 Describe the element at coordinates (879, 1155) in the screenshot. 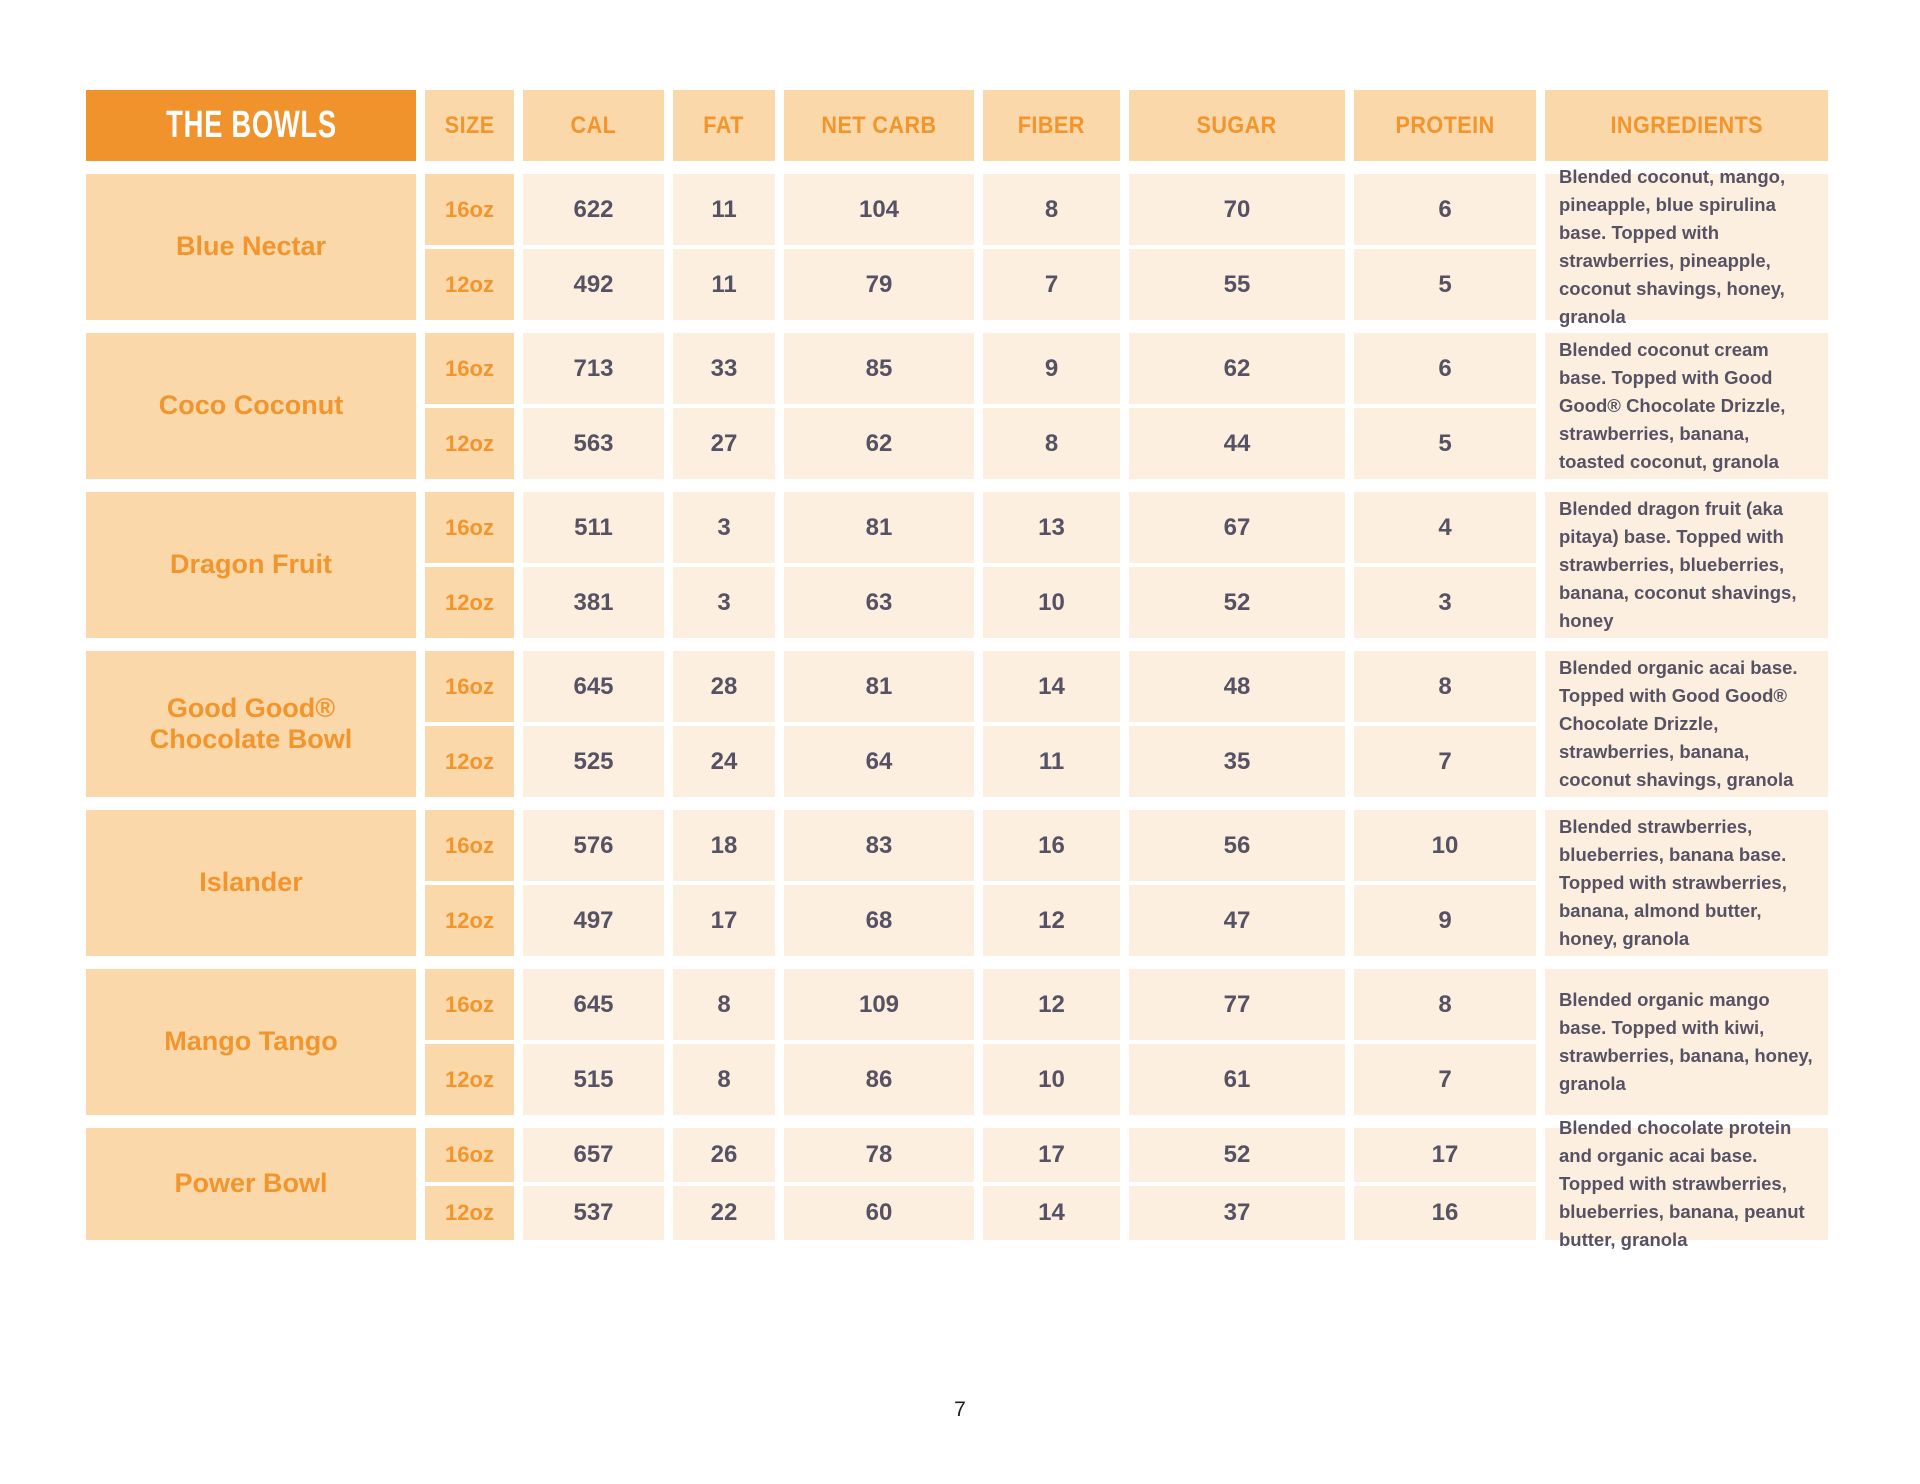

I see `net-carb-value: 78` at that location.